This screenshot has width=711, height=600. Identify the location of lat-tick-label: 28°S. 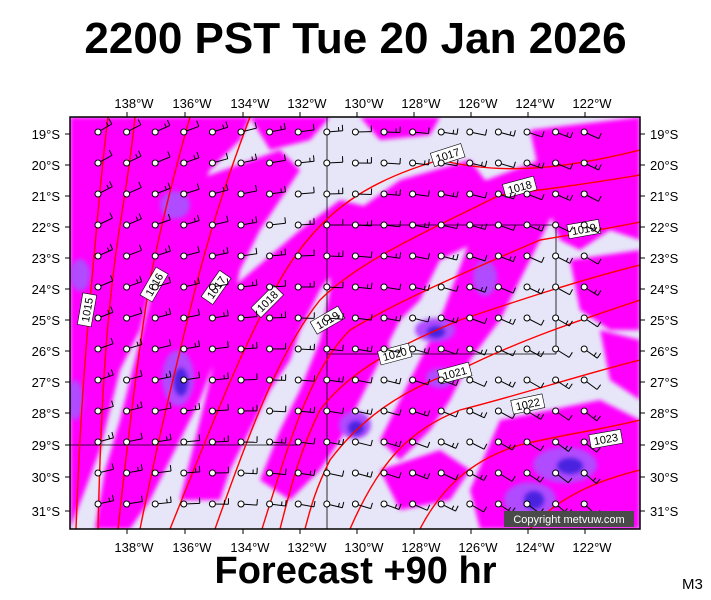
(46, 413).